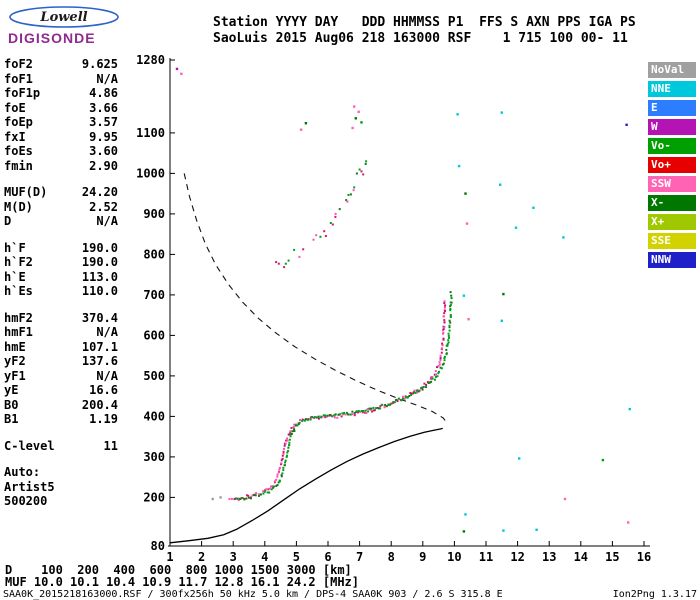 The image size is (700, 600). I want to click on x-tick-label: 4, so click(264, 557).